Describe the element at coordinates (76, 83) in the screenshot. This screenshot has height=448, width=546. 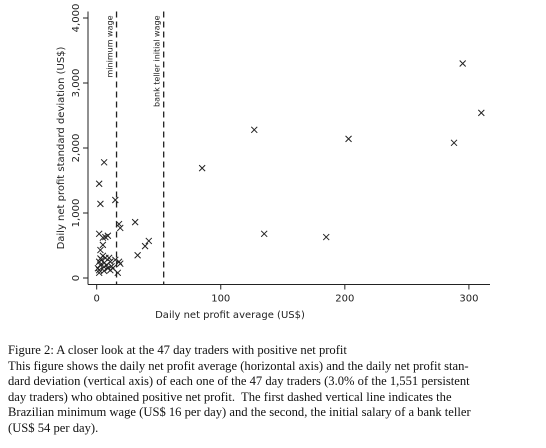
I see `y-tick-label: 3,000` at that location.